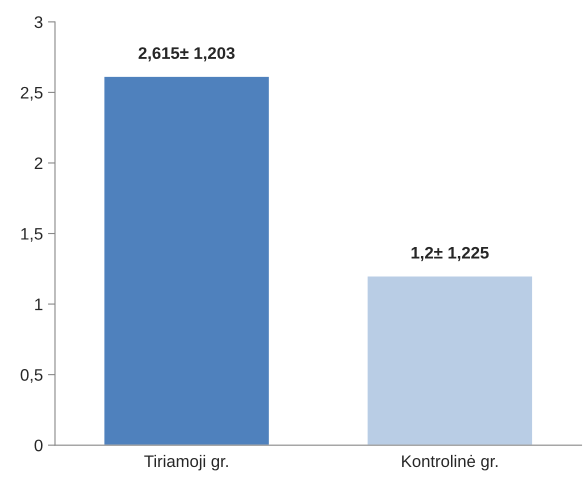  Describe the element at coordinates (38, 22) in the screenshot. I see `y-tick-label: 3` at that location.